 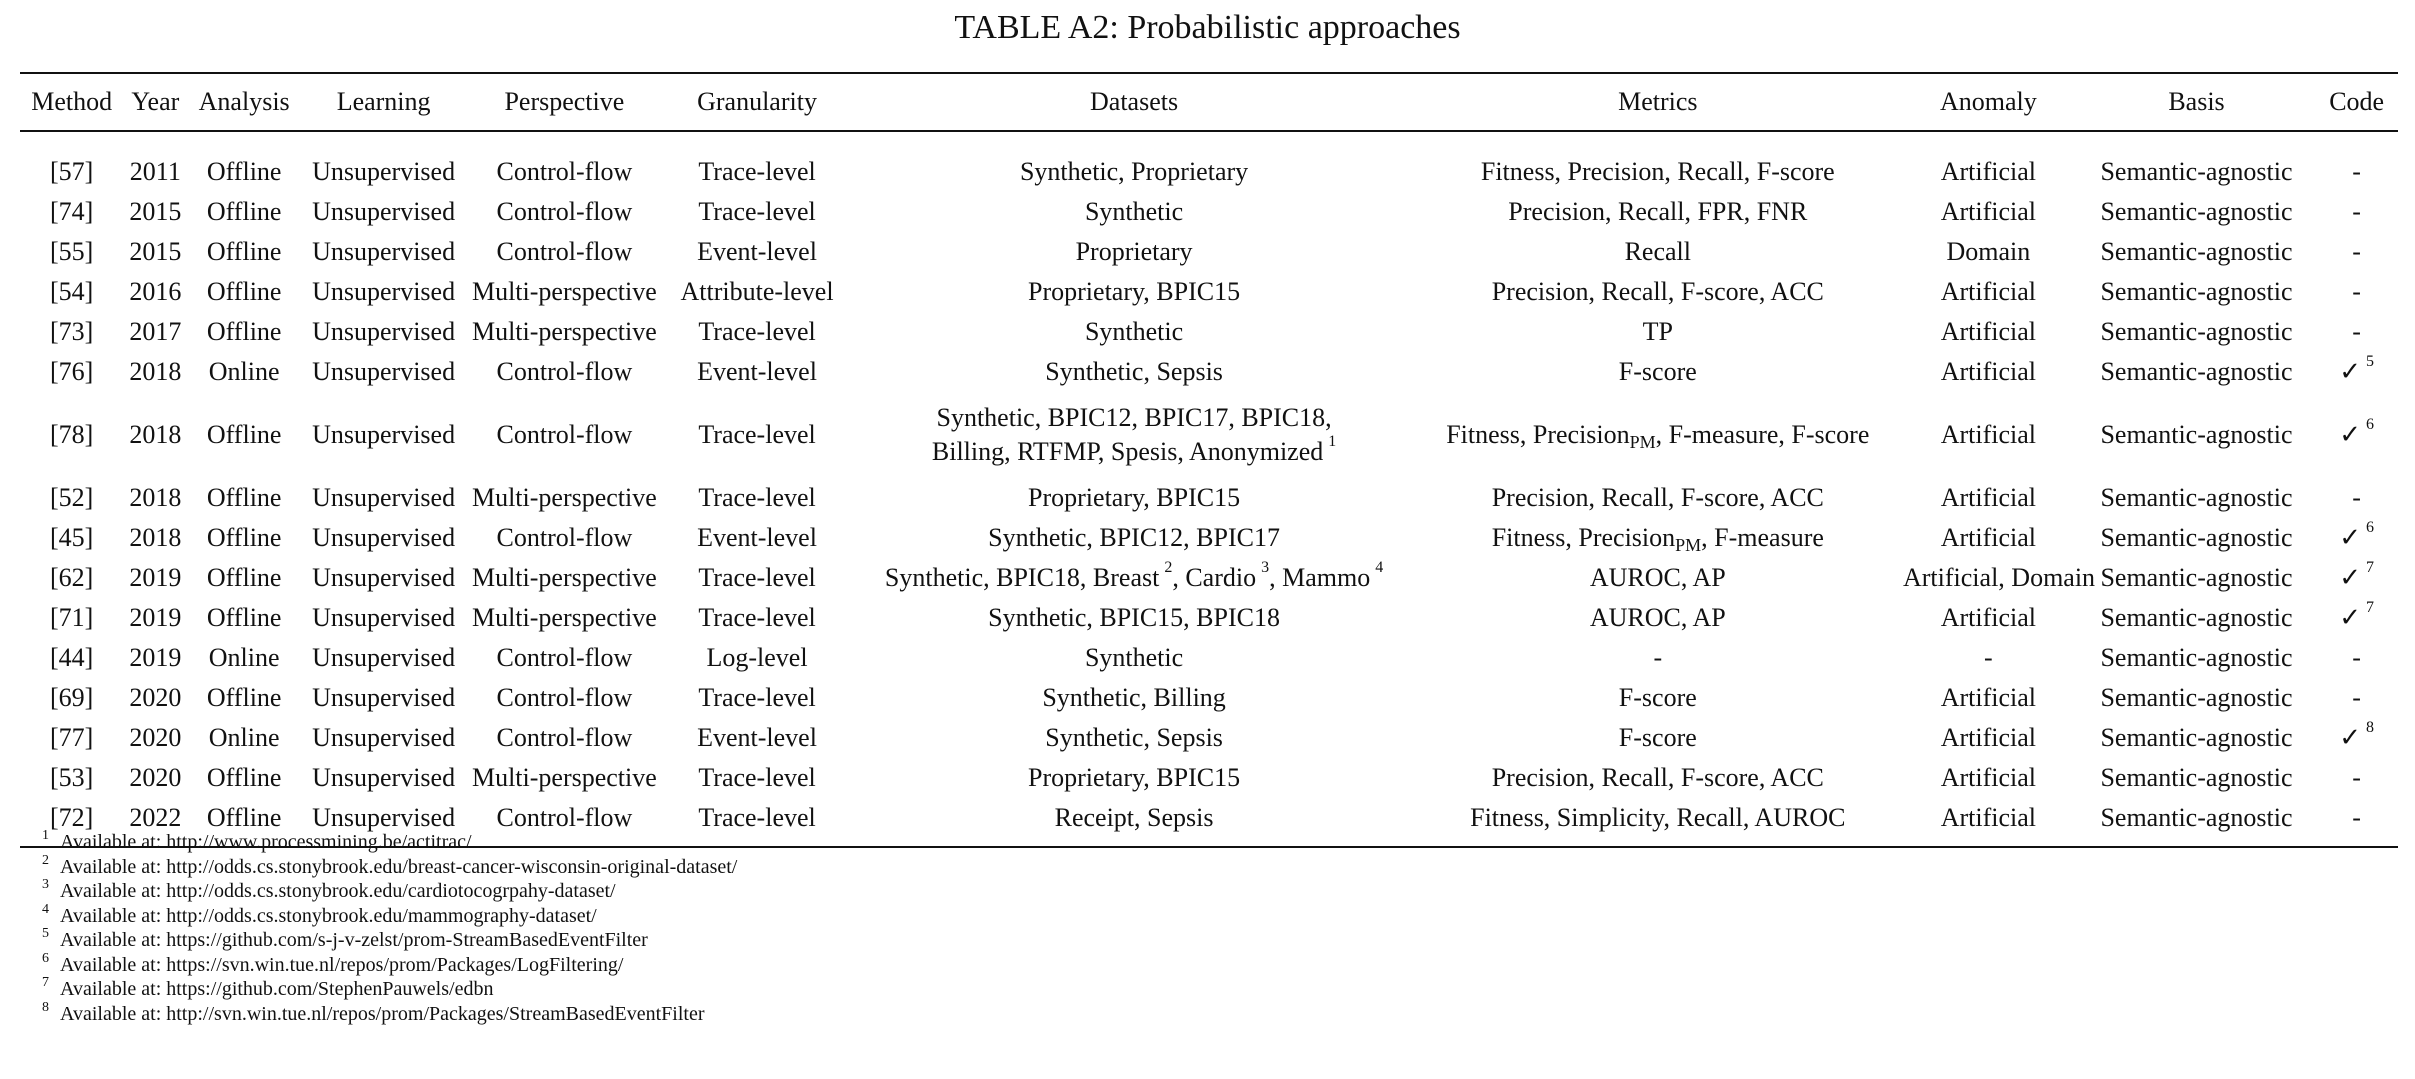 I want to click on metrics-text: , F-measure, F-score, so click(x=1762, y=434).